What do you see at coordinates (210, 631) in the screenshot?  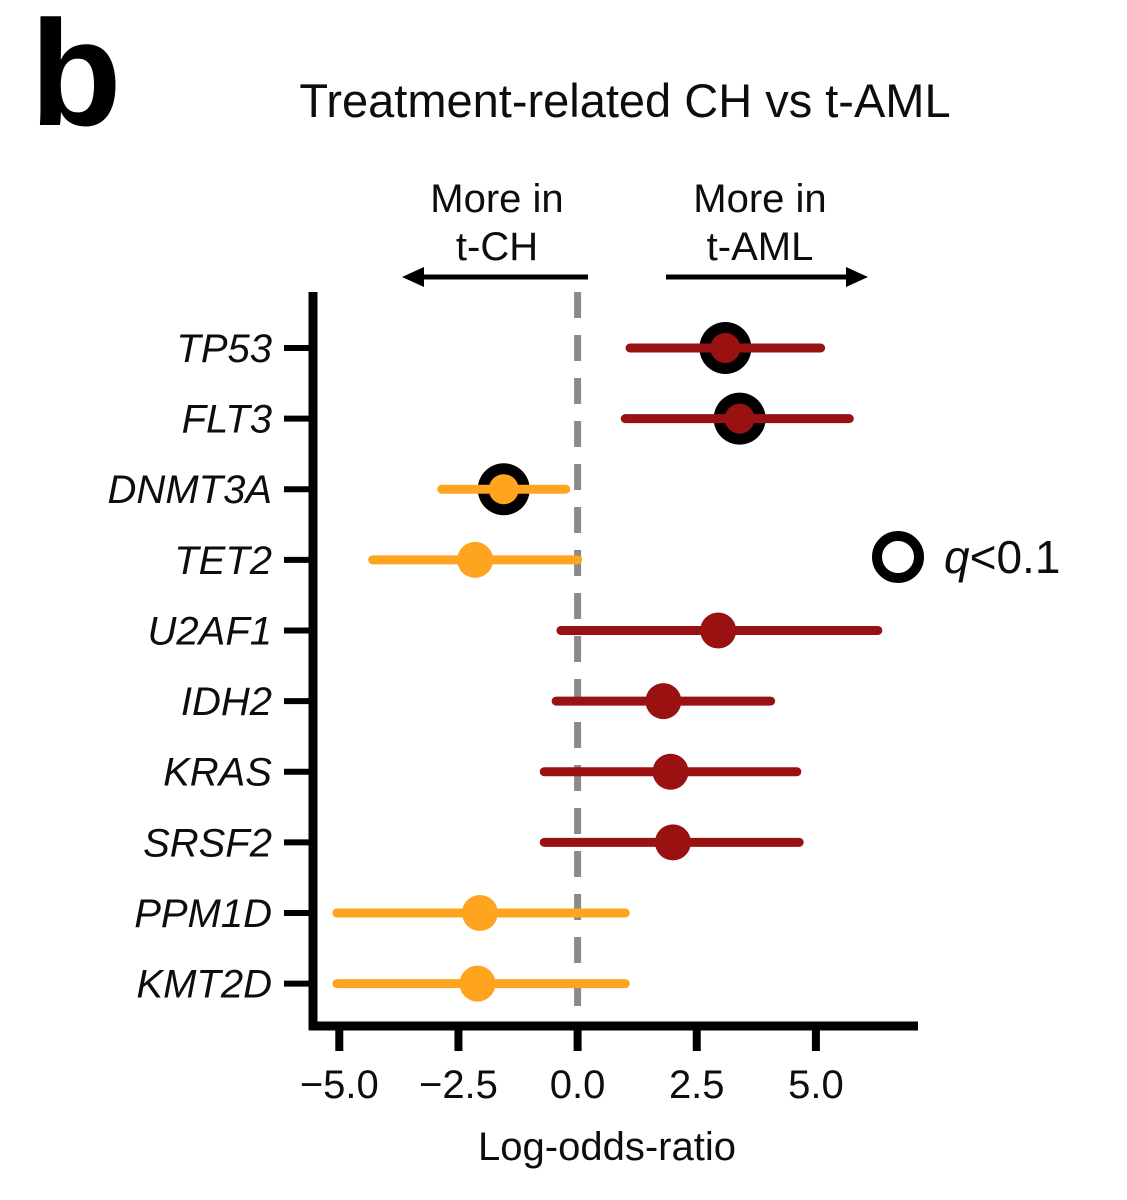 I see `gene-label-U2AF1: U2AF1` at bounding box center [210, 631].